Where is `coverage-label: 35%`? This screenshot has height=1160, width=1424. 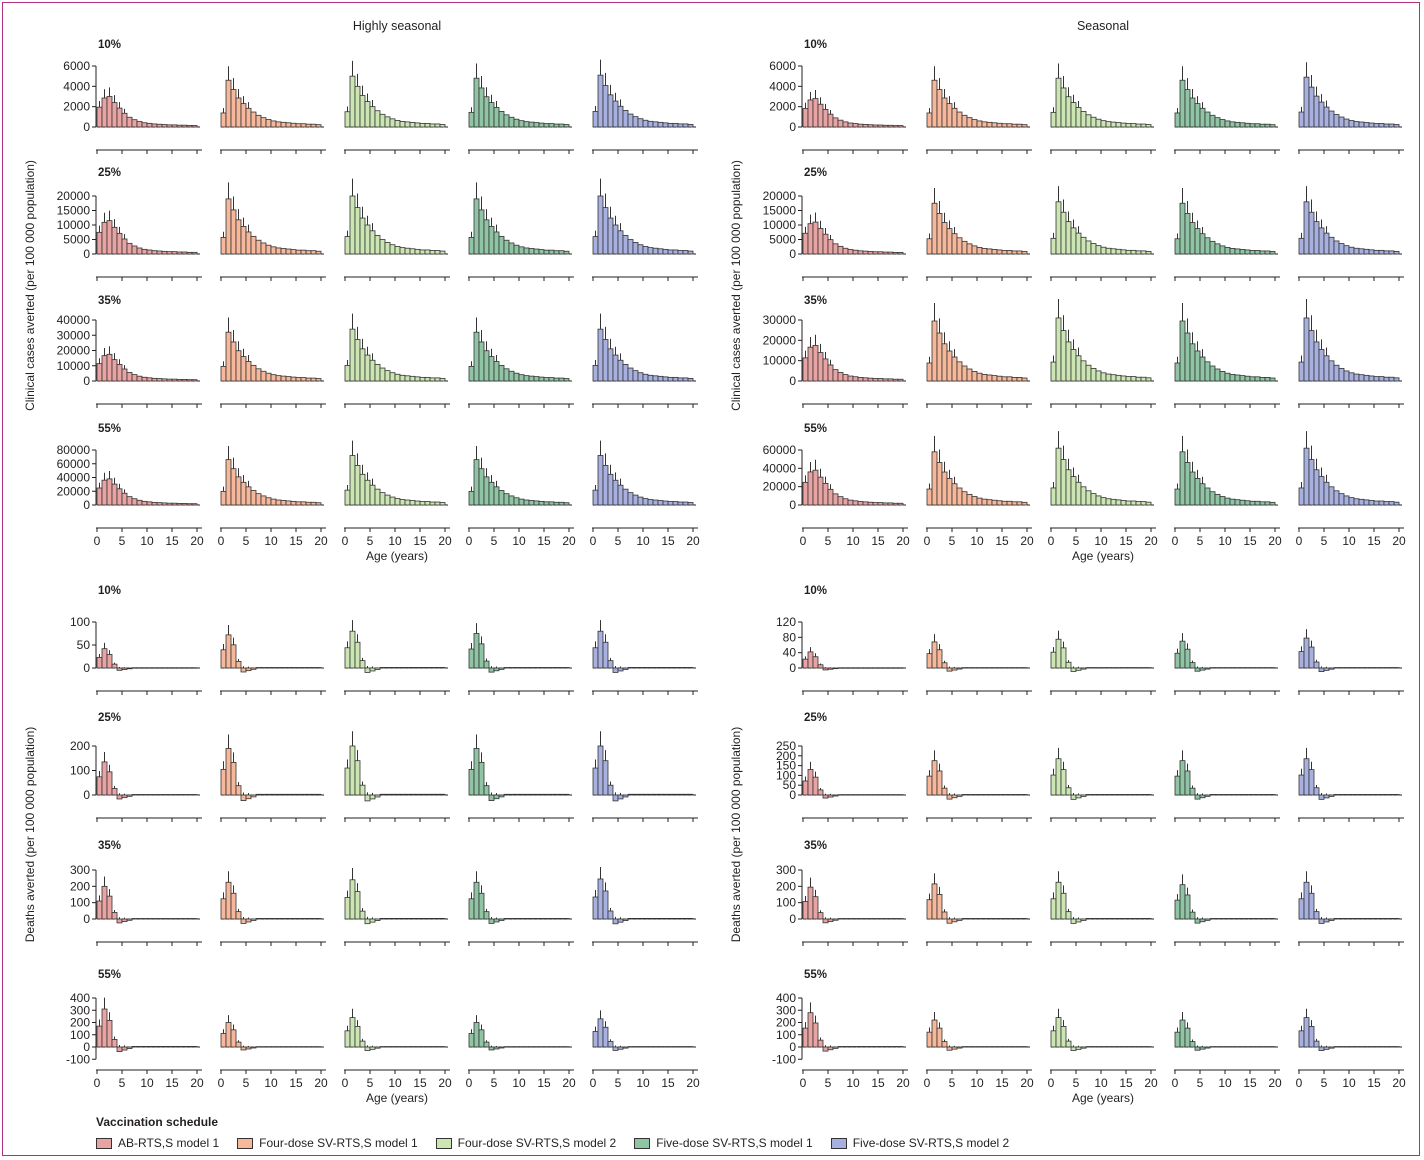 coverage-label: 35% is located at coordinates (109, 846).